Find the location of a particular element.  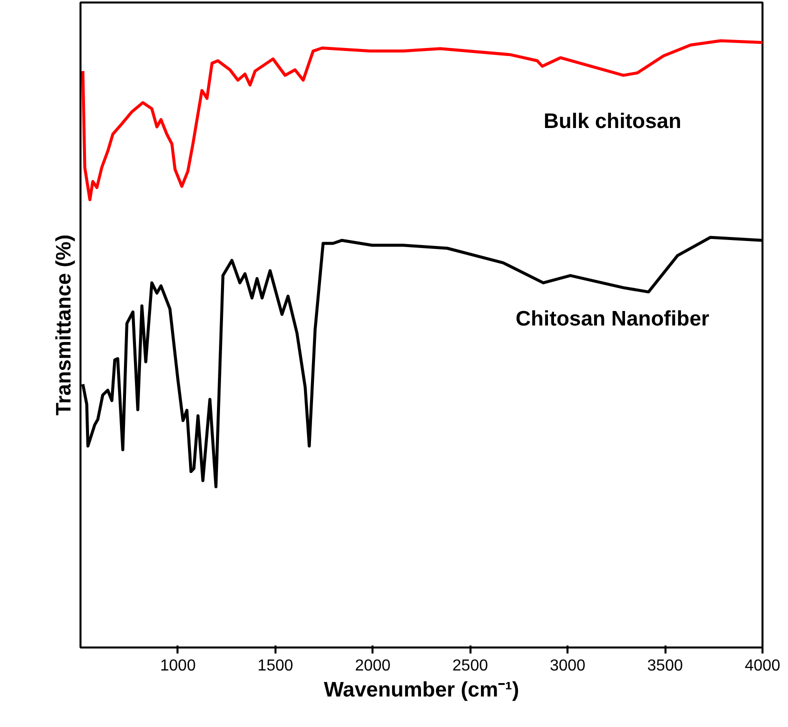

series-label: Chitosan Nanofiber is located at coordinates (613, 319).